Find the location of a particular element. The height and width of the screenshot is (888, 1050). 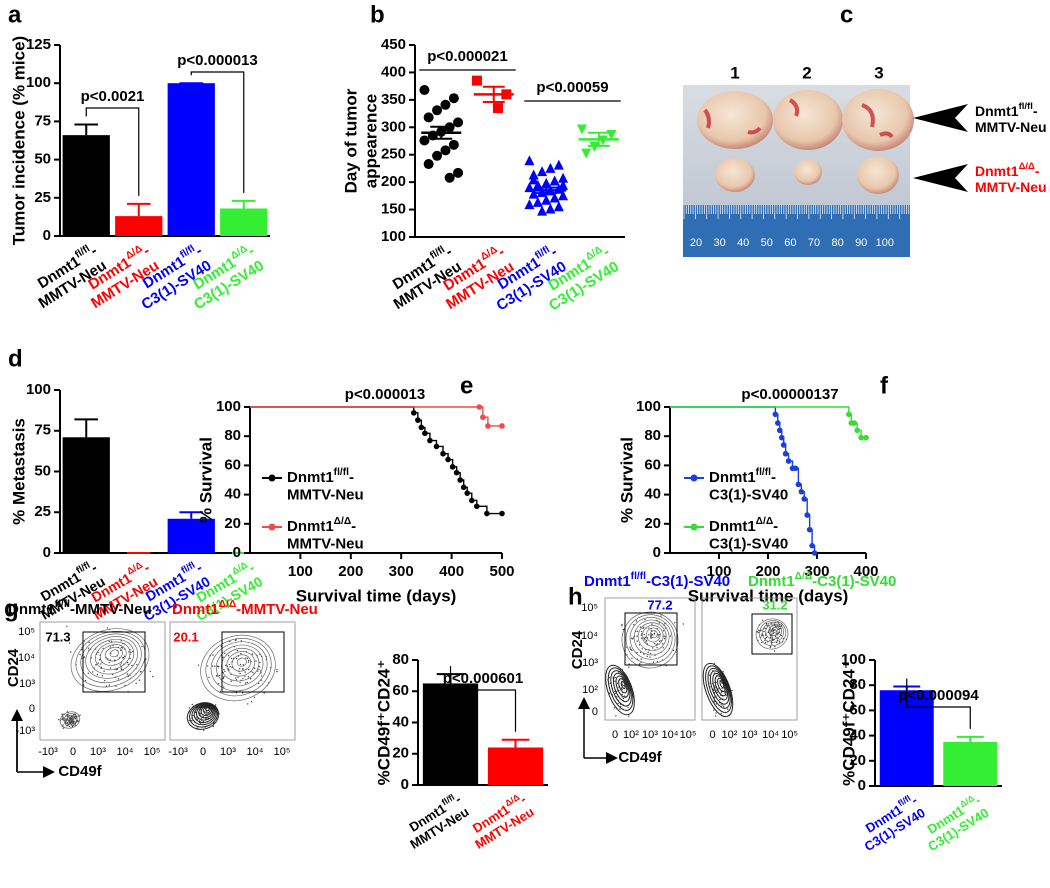

flow-y-tick: 10⁴ is located at coordinates (589, 636).